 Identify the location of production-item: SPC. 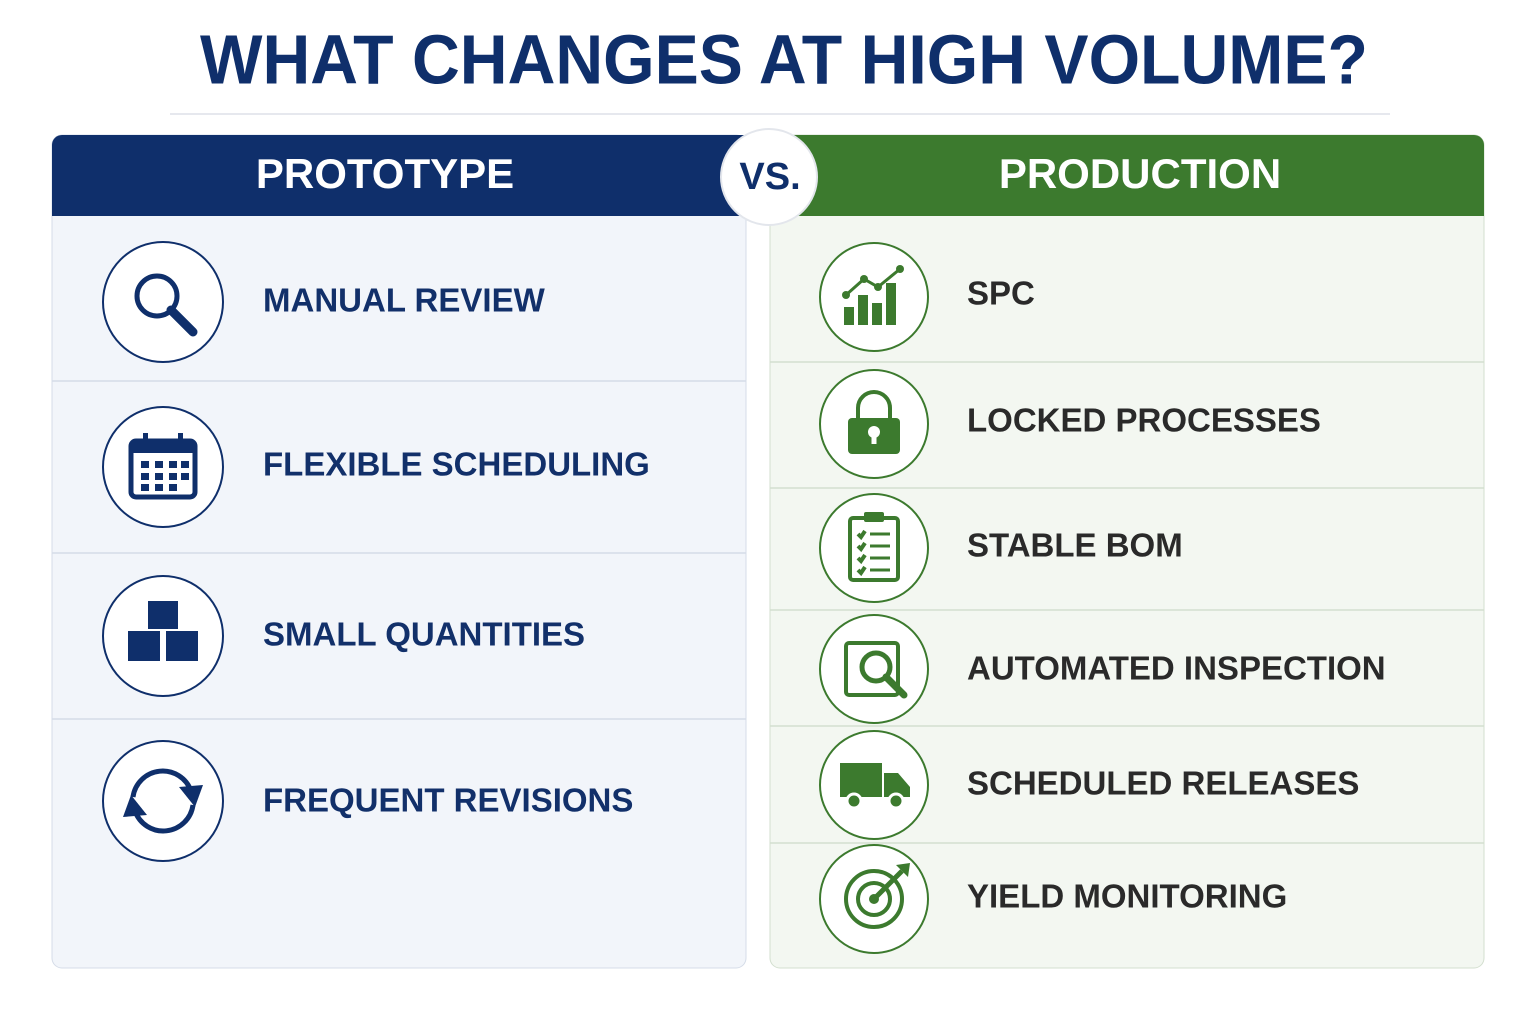
(1001, 293).